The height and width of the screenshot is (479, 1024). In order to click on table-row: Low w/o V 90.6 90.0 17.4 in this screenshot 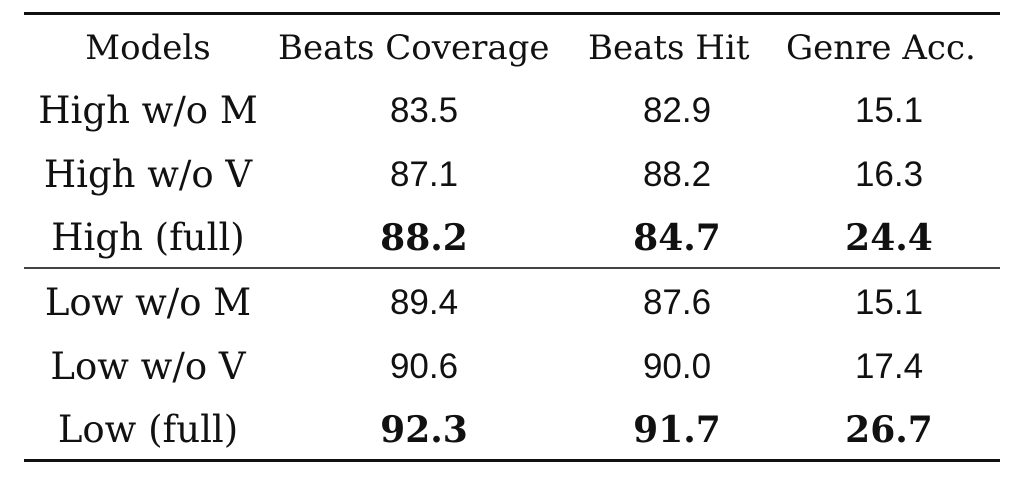, I will do `click(512, 367)`.